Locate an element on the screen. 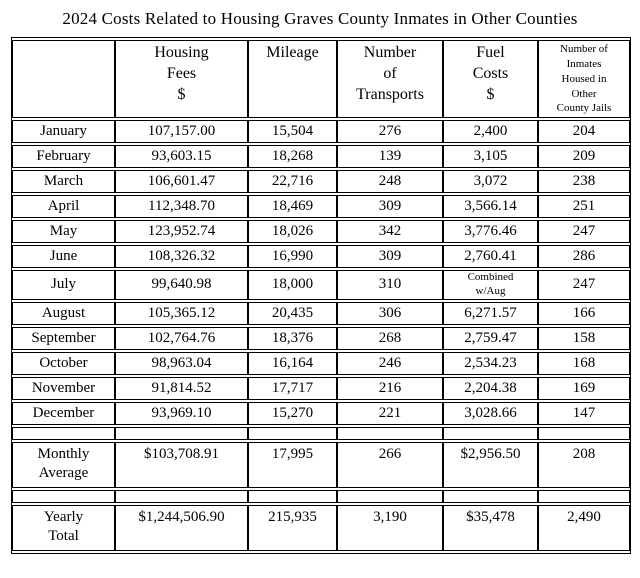  row-label: August is located at coordinates (63, 313).